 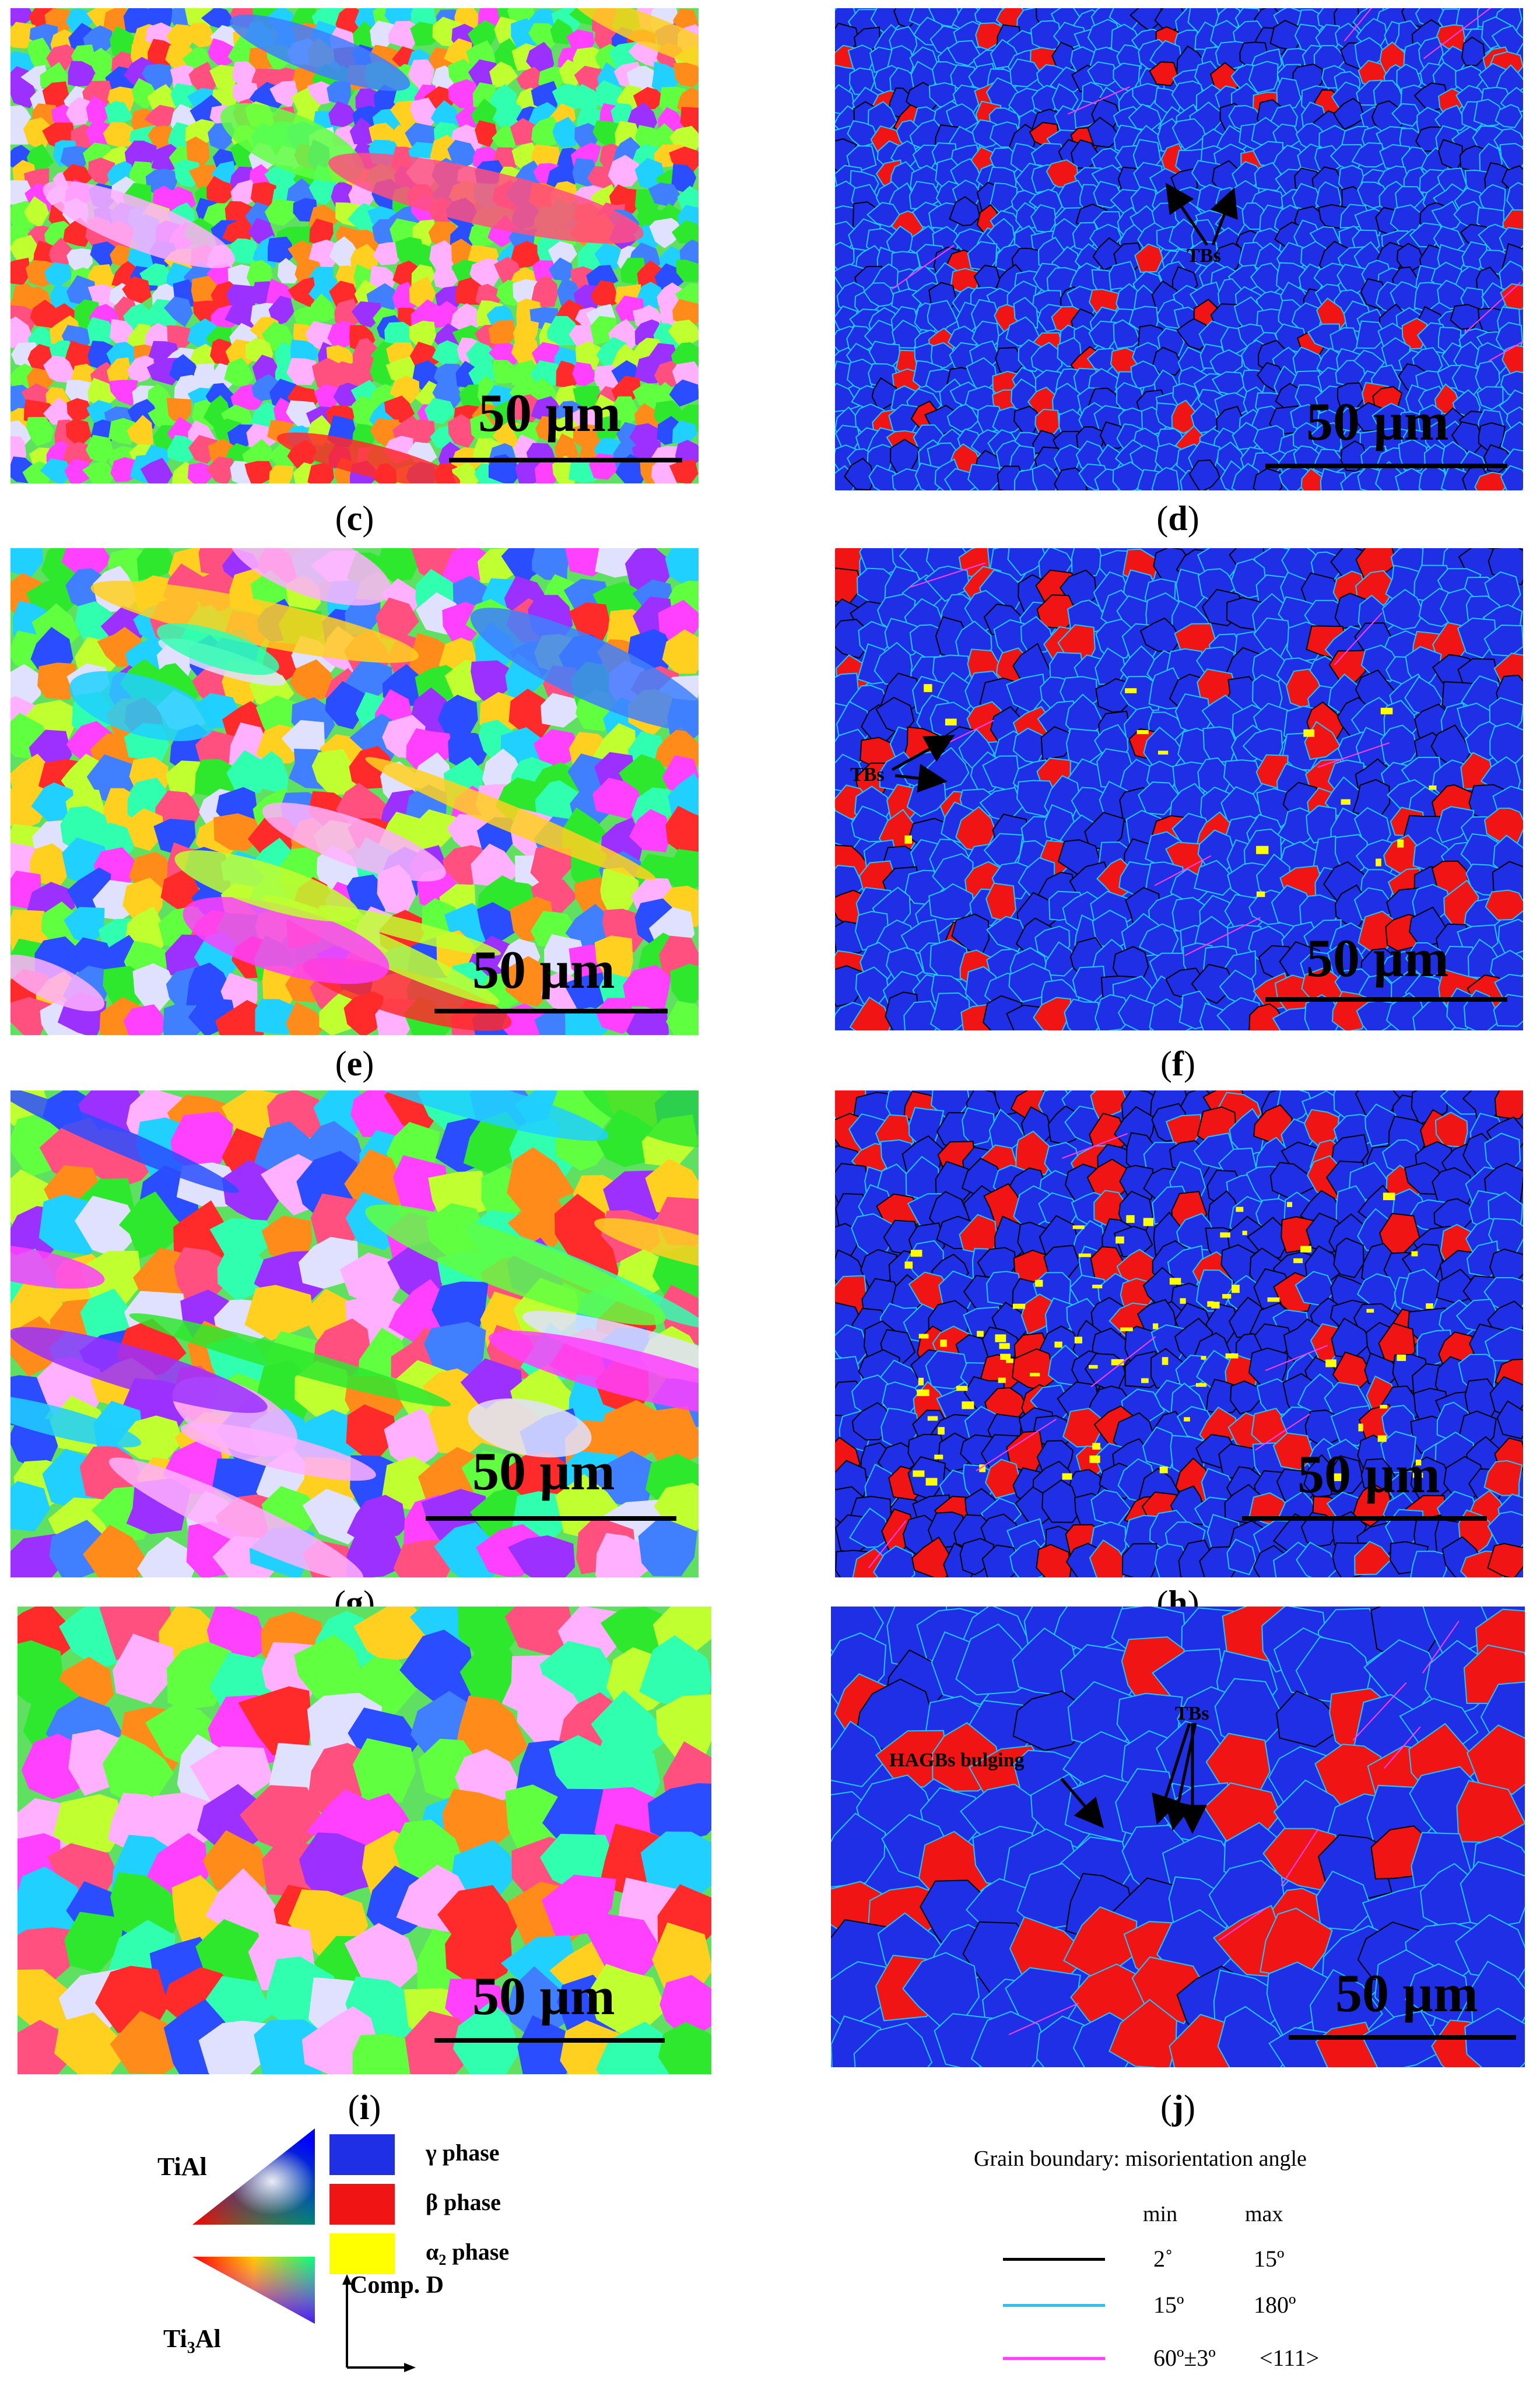 I want to click on grain-boundary-title: Grain boundary: misorientation angle, so click(x=1140, y=2159).